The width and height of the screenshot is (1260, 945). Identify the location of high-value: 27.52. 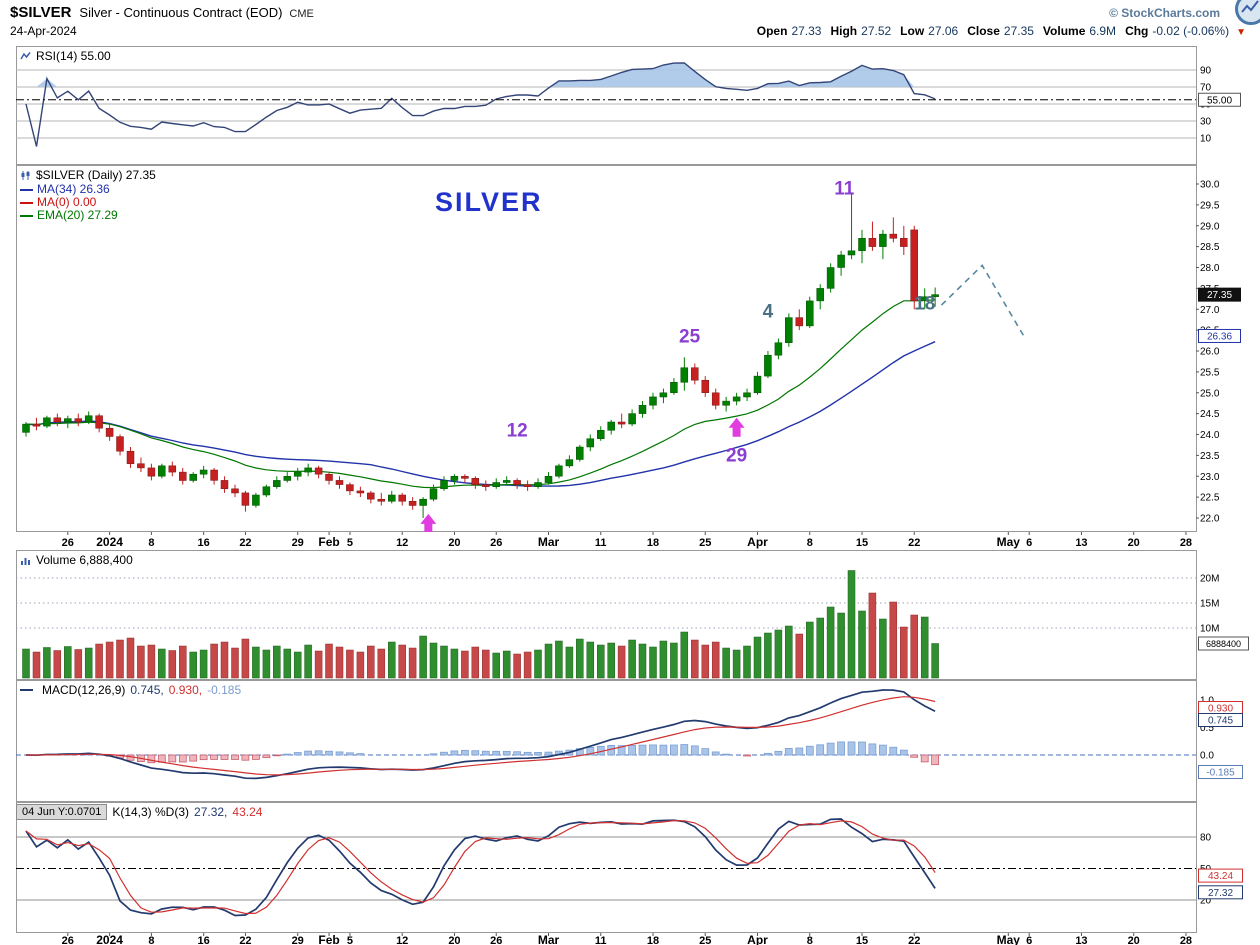
(876, 31).